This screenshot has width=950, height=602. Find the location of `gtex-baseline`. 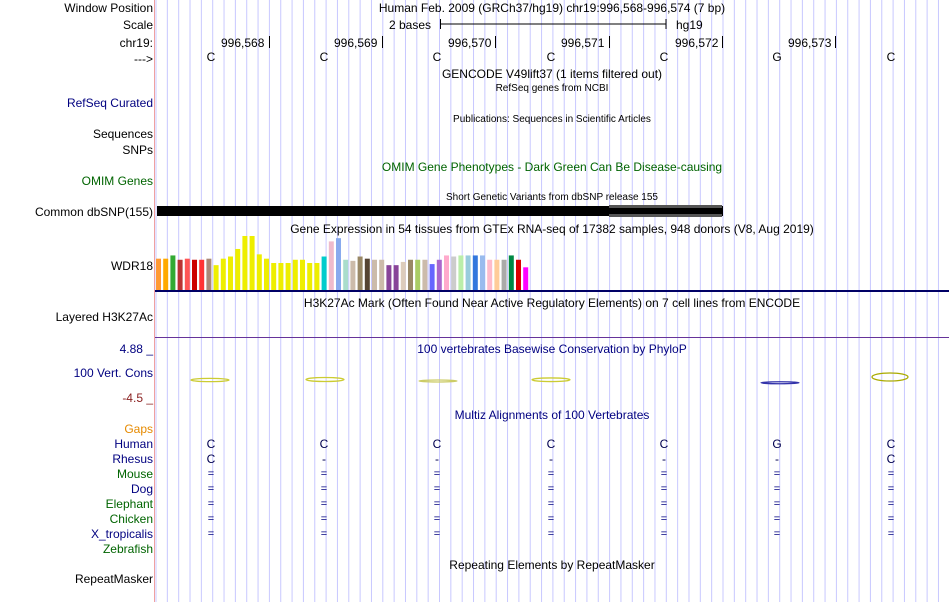

gtex-baseline is located at coordinates (552, 291).